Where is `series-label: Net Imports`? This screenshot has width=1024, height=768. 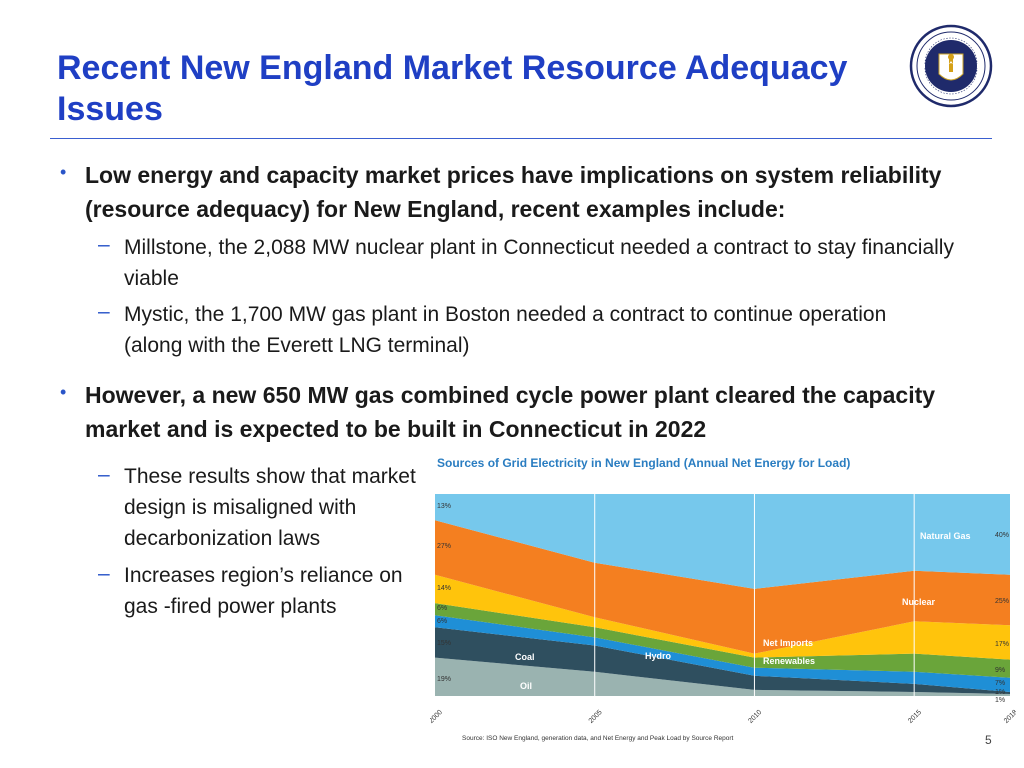 series-label: Net Imports is located at coordinates (788, 643).